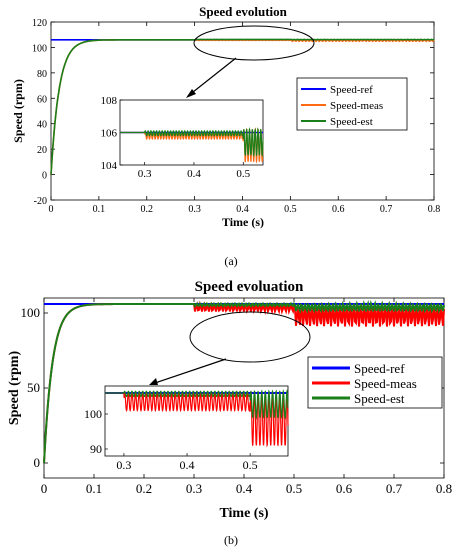 Image resolution: width=462 pixels, height=550 pixels. Describe the element at coordinates (231, 540) in the screenshot. I see `chart-b-caption: (b)` at that location.